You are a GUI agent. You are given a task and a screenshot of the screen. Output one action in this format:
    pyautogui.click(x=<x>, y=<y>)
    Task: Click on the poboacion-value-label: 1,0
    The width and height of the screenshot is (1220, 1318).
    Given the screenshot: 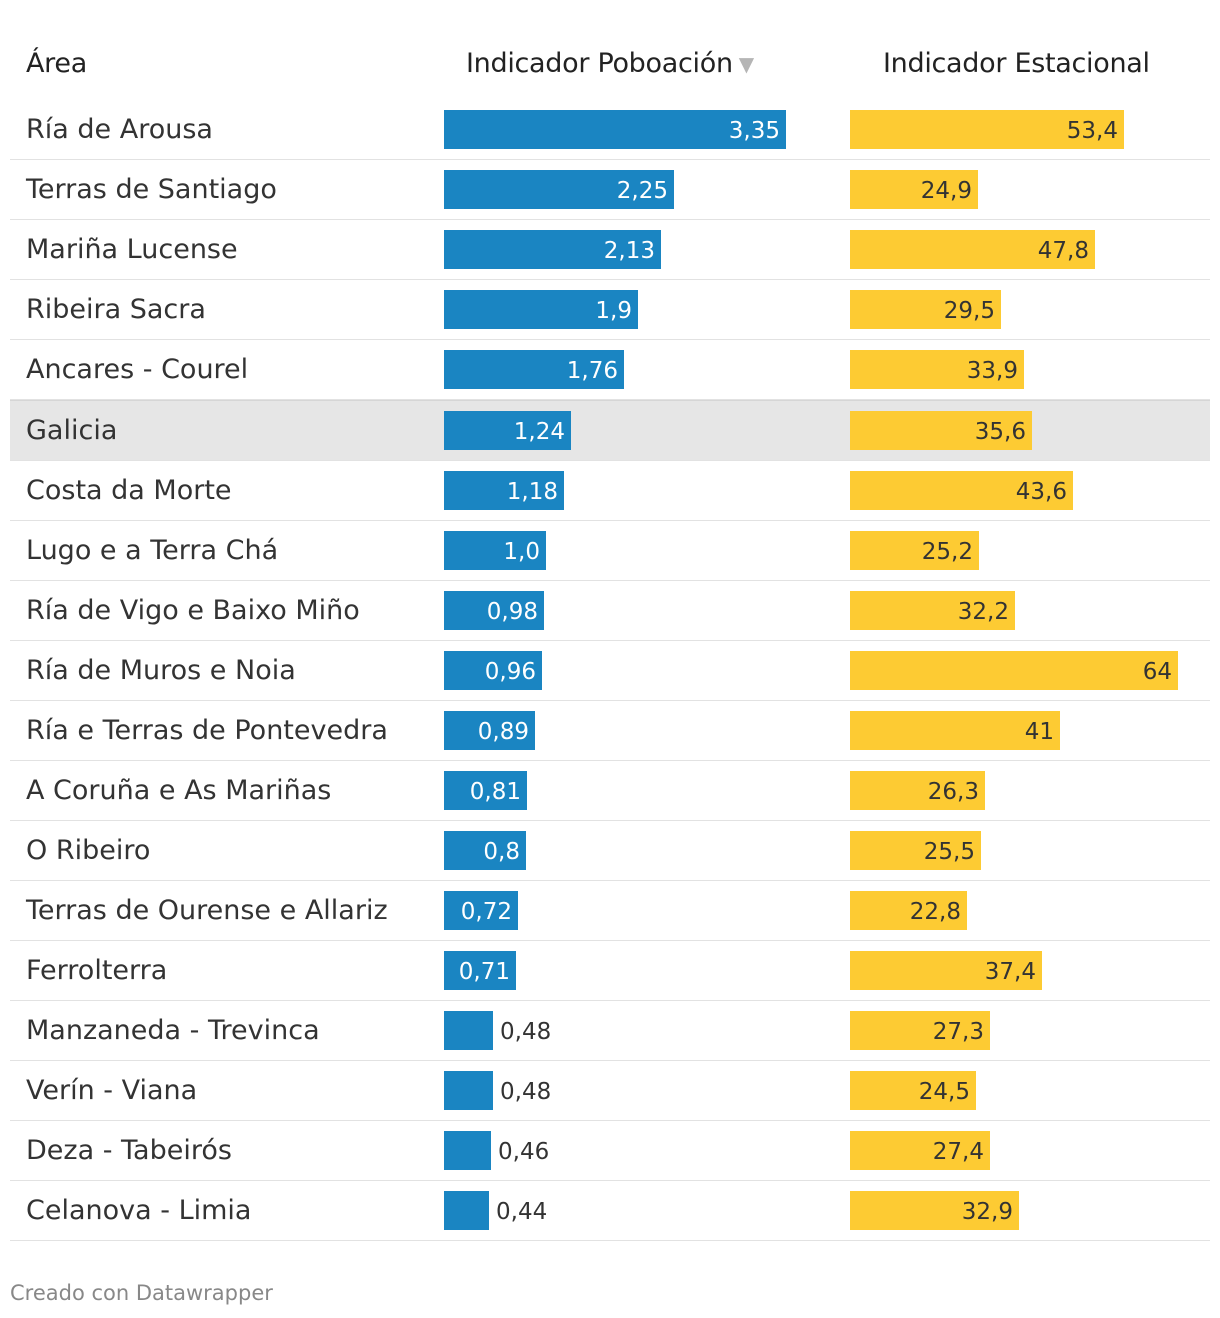 What is the action you would take?
    pyautogui.click(x=521, y=552)
    